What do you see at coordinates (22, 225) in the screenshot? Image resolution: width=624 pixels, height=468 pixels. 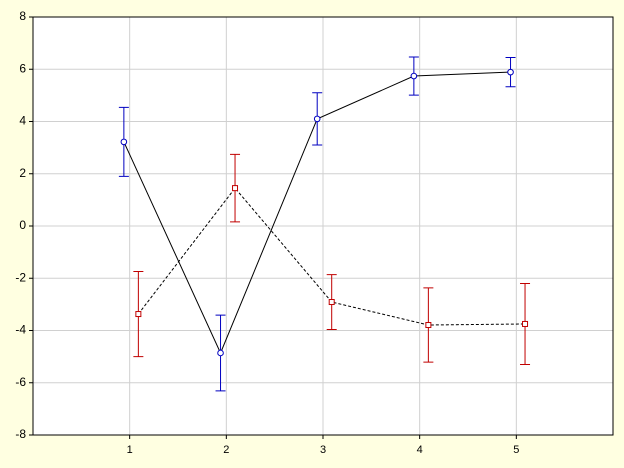 I see `y-tick-label: 0` at bounding box center [22, 225].